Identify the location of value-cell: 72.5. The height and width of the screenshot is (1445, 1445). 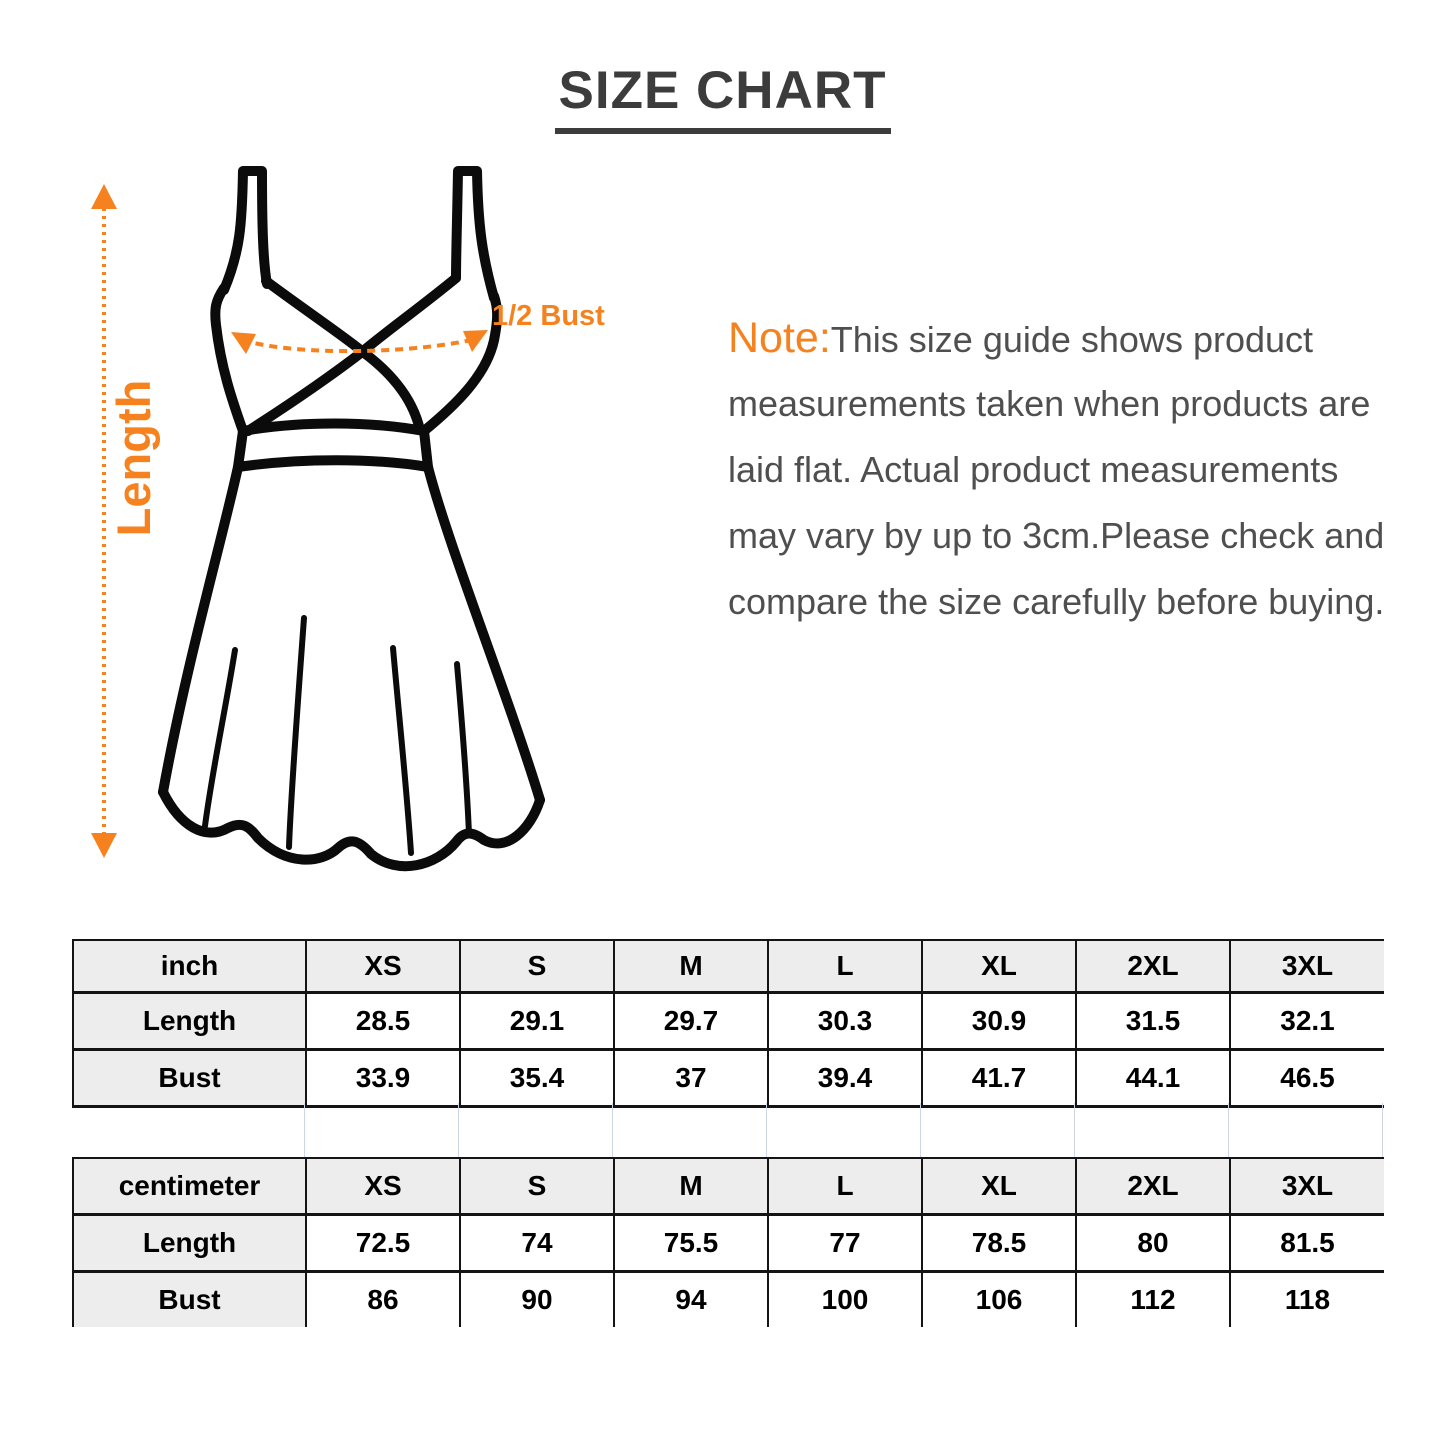
(382, 1242).